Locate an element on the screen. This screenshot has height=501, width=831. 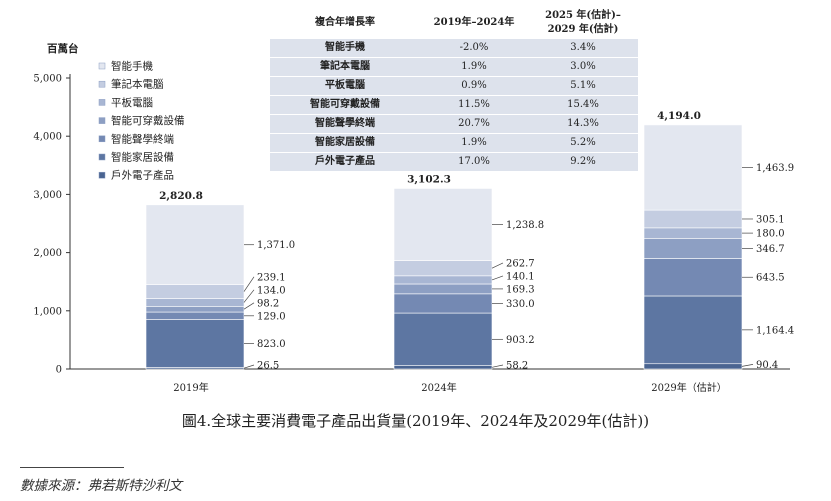
value-label: 169.3 is located at coordinates (520, 289).